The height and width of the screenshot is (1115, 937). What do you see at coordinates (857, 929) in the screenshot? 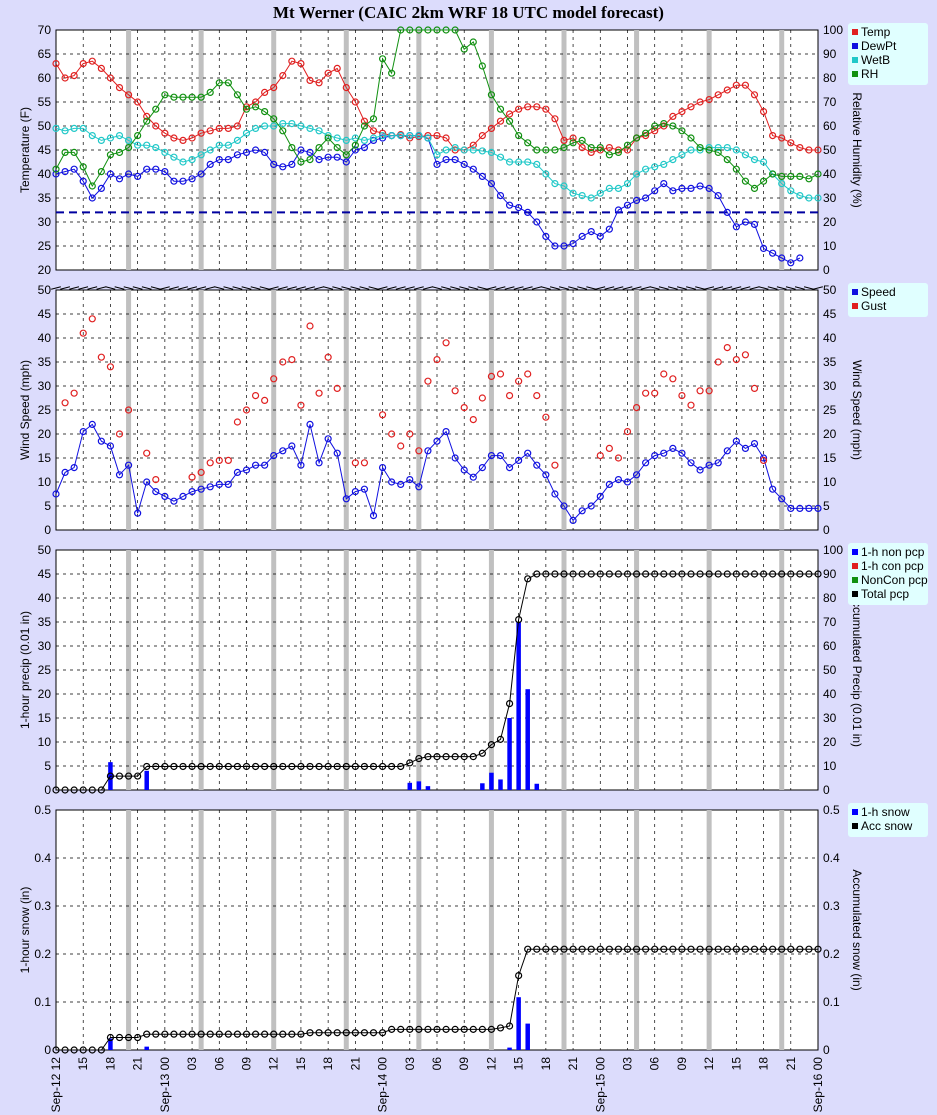
I see `y-axis-label-right: Accumulated snow (in)` at bounding box center [857, 929].